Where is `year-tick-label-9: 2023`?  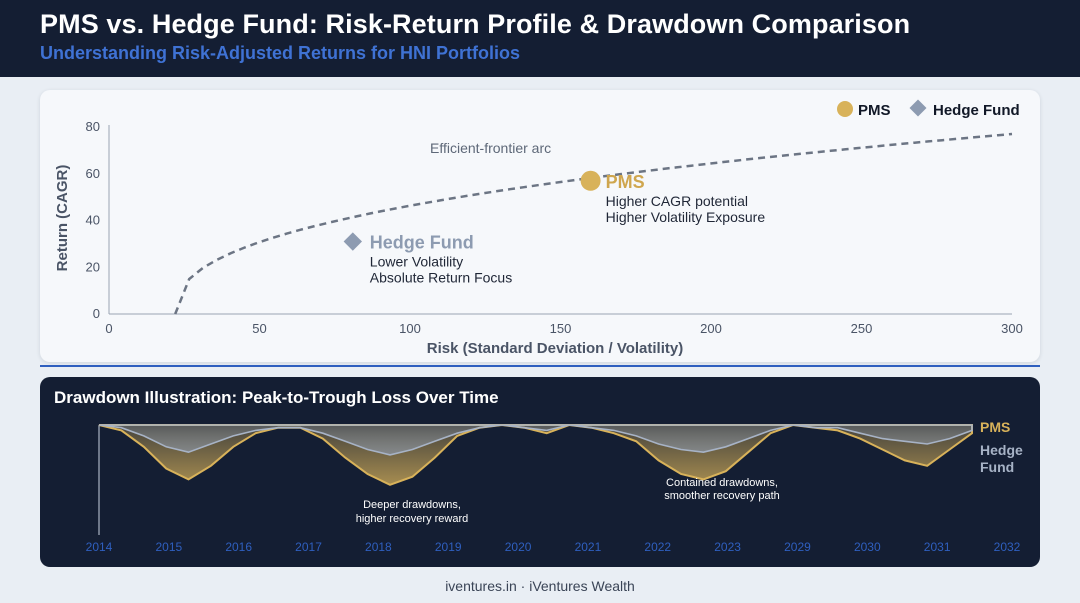
year-tick-label-9: 2023 is located at coordinates (727, 547).